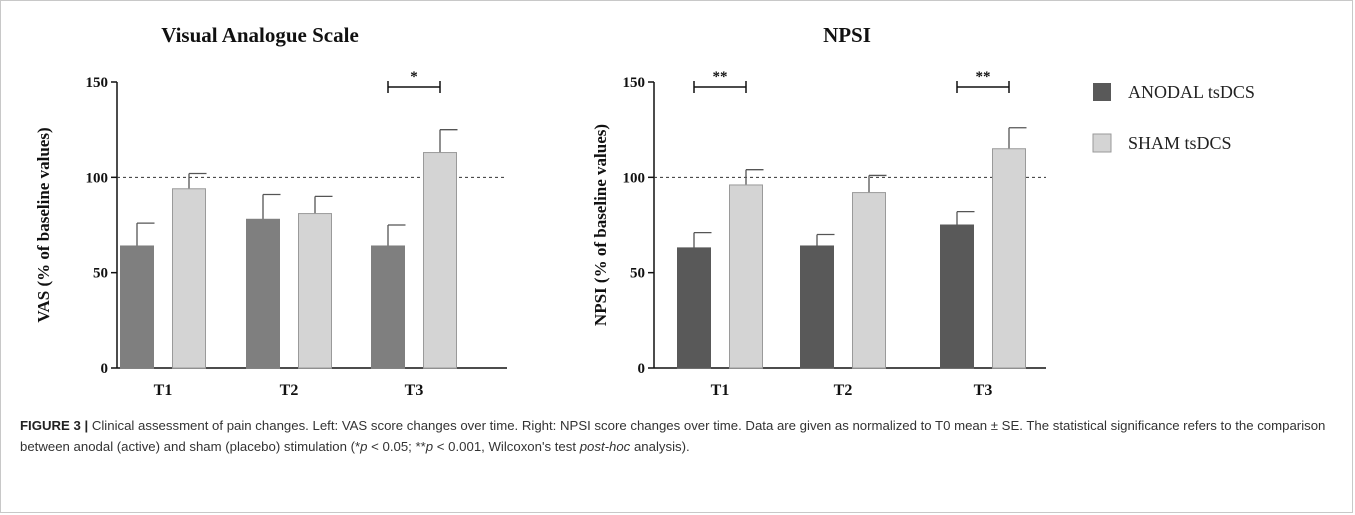 The height and width of the screenshot is (515, 1355). What do you see at coordinates (364, 446) in the screenshot?
I see `caption-p-1: p` at bounding box center [364, 446].